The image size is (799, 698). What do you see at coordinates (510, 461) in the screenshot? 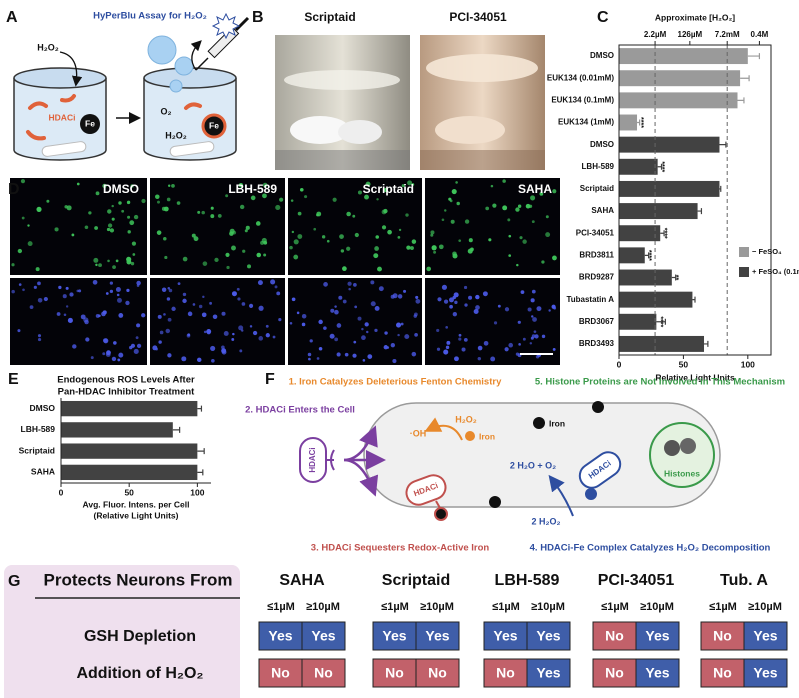
I see `panel-f-drawing` at bounding box center [510, 461].